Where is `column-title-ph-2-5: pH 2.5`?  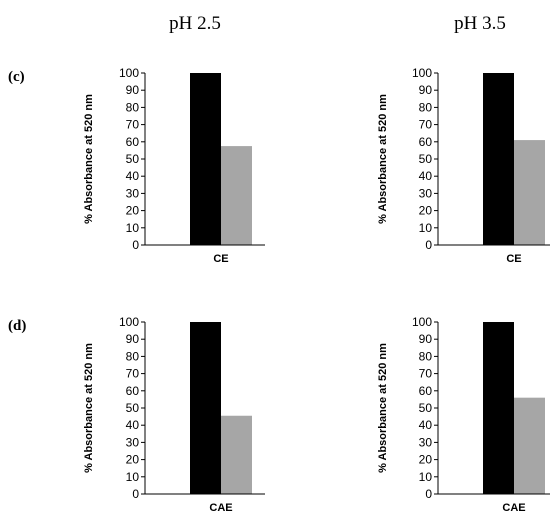
column-title-ph-2-5: pH 2.5 is located at coordinates (195, 23).